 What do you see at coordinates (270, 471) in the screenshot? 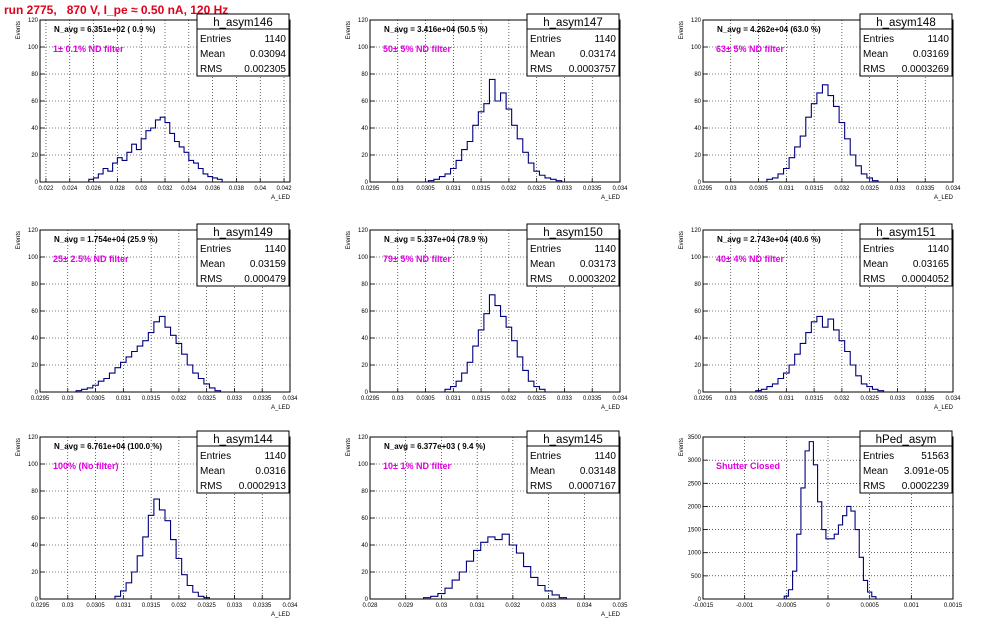
I see `stat-value: 0.0316` at bounding box center [270, 471].